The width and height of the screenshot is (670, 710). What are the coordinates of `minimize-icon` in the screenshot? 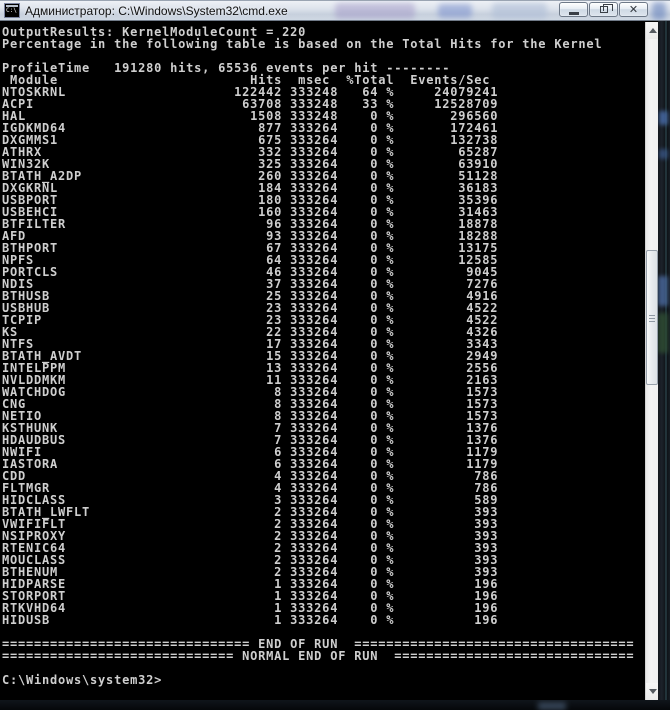 It's located at (574, 13).